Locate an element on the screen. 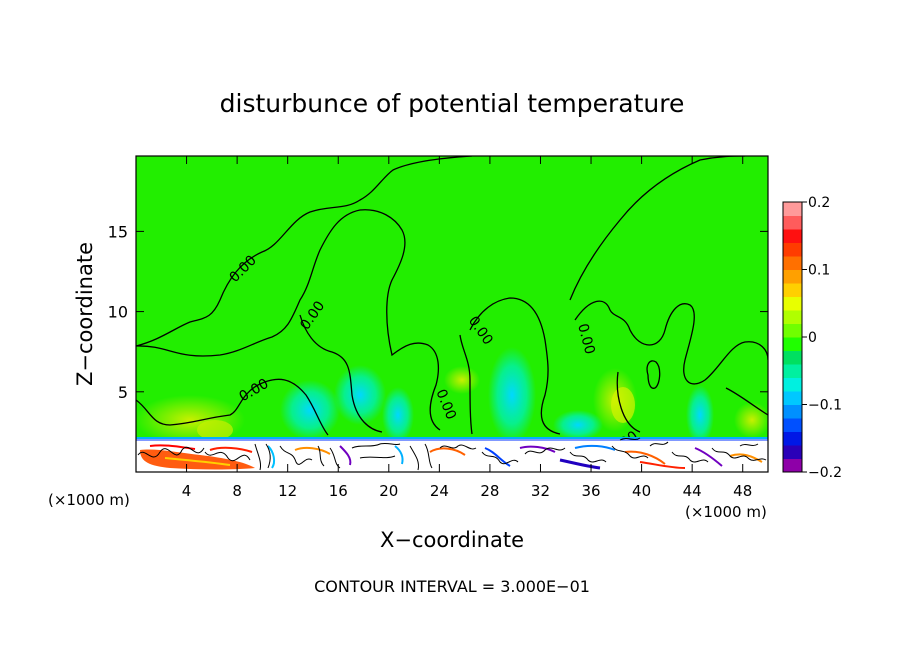 Image resolution: width=904 pixels, height=654 pixels. colorbar: 0.2 0.1 0 −0.1 −0.2 is located at coordinates (812, 338).